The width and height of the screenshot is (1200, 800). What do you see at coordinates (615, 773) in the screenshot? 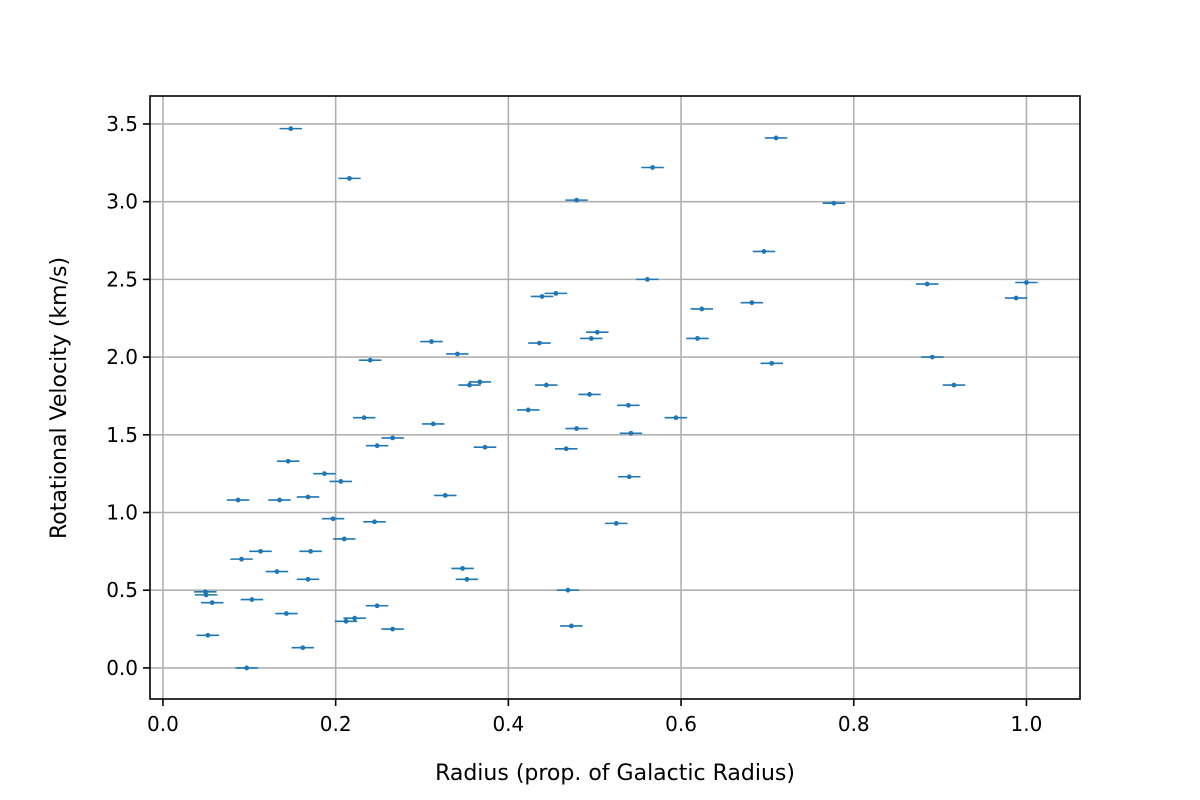
I see `x-axis-label: Radius (prop. of Galactic Radius)` at bounding box center [615, 773].